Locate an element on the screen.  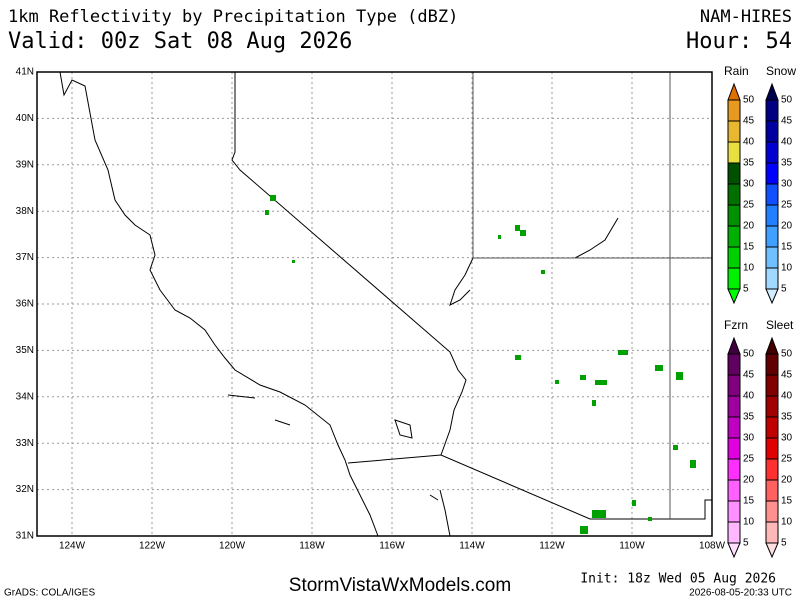
lat-label: 33N is located at coordinates (25, 443).